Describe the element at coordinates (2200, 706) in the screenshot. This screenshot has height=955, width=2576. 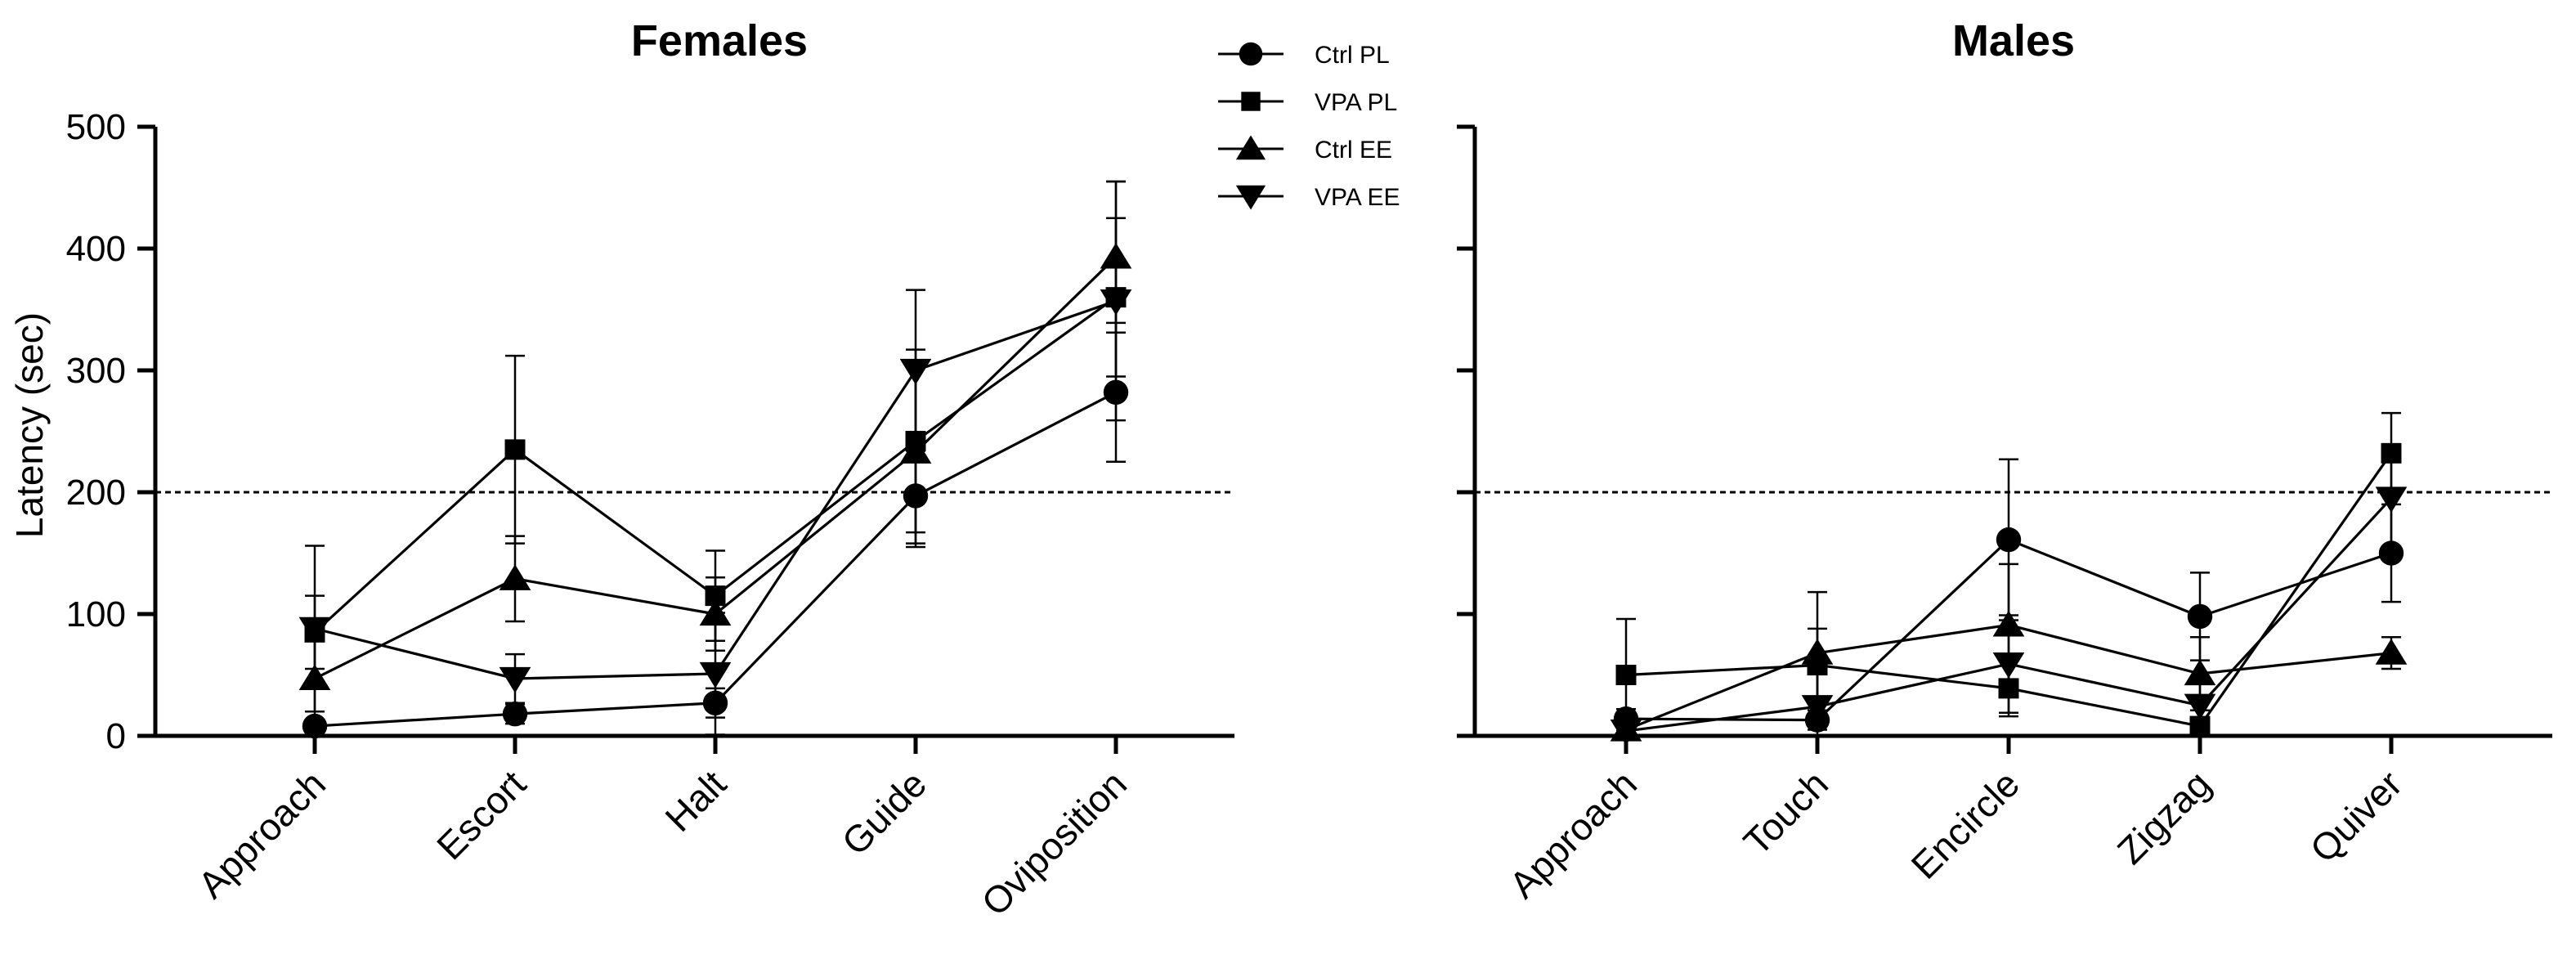
I see `point-vpa-ee-zigzag` at that location.